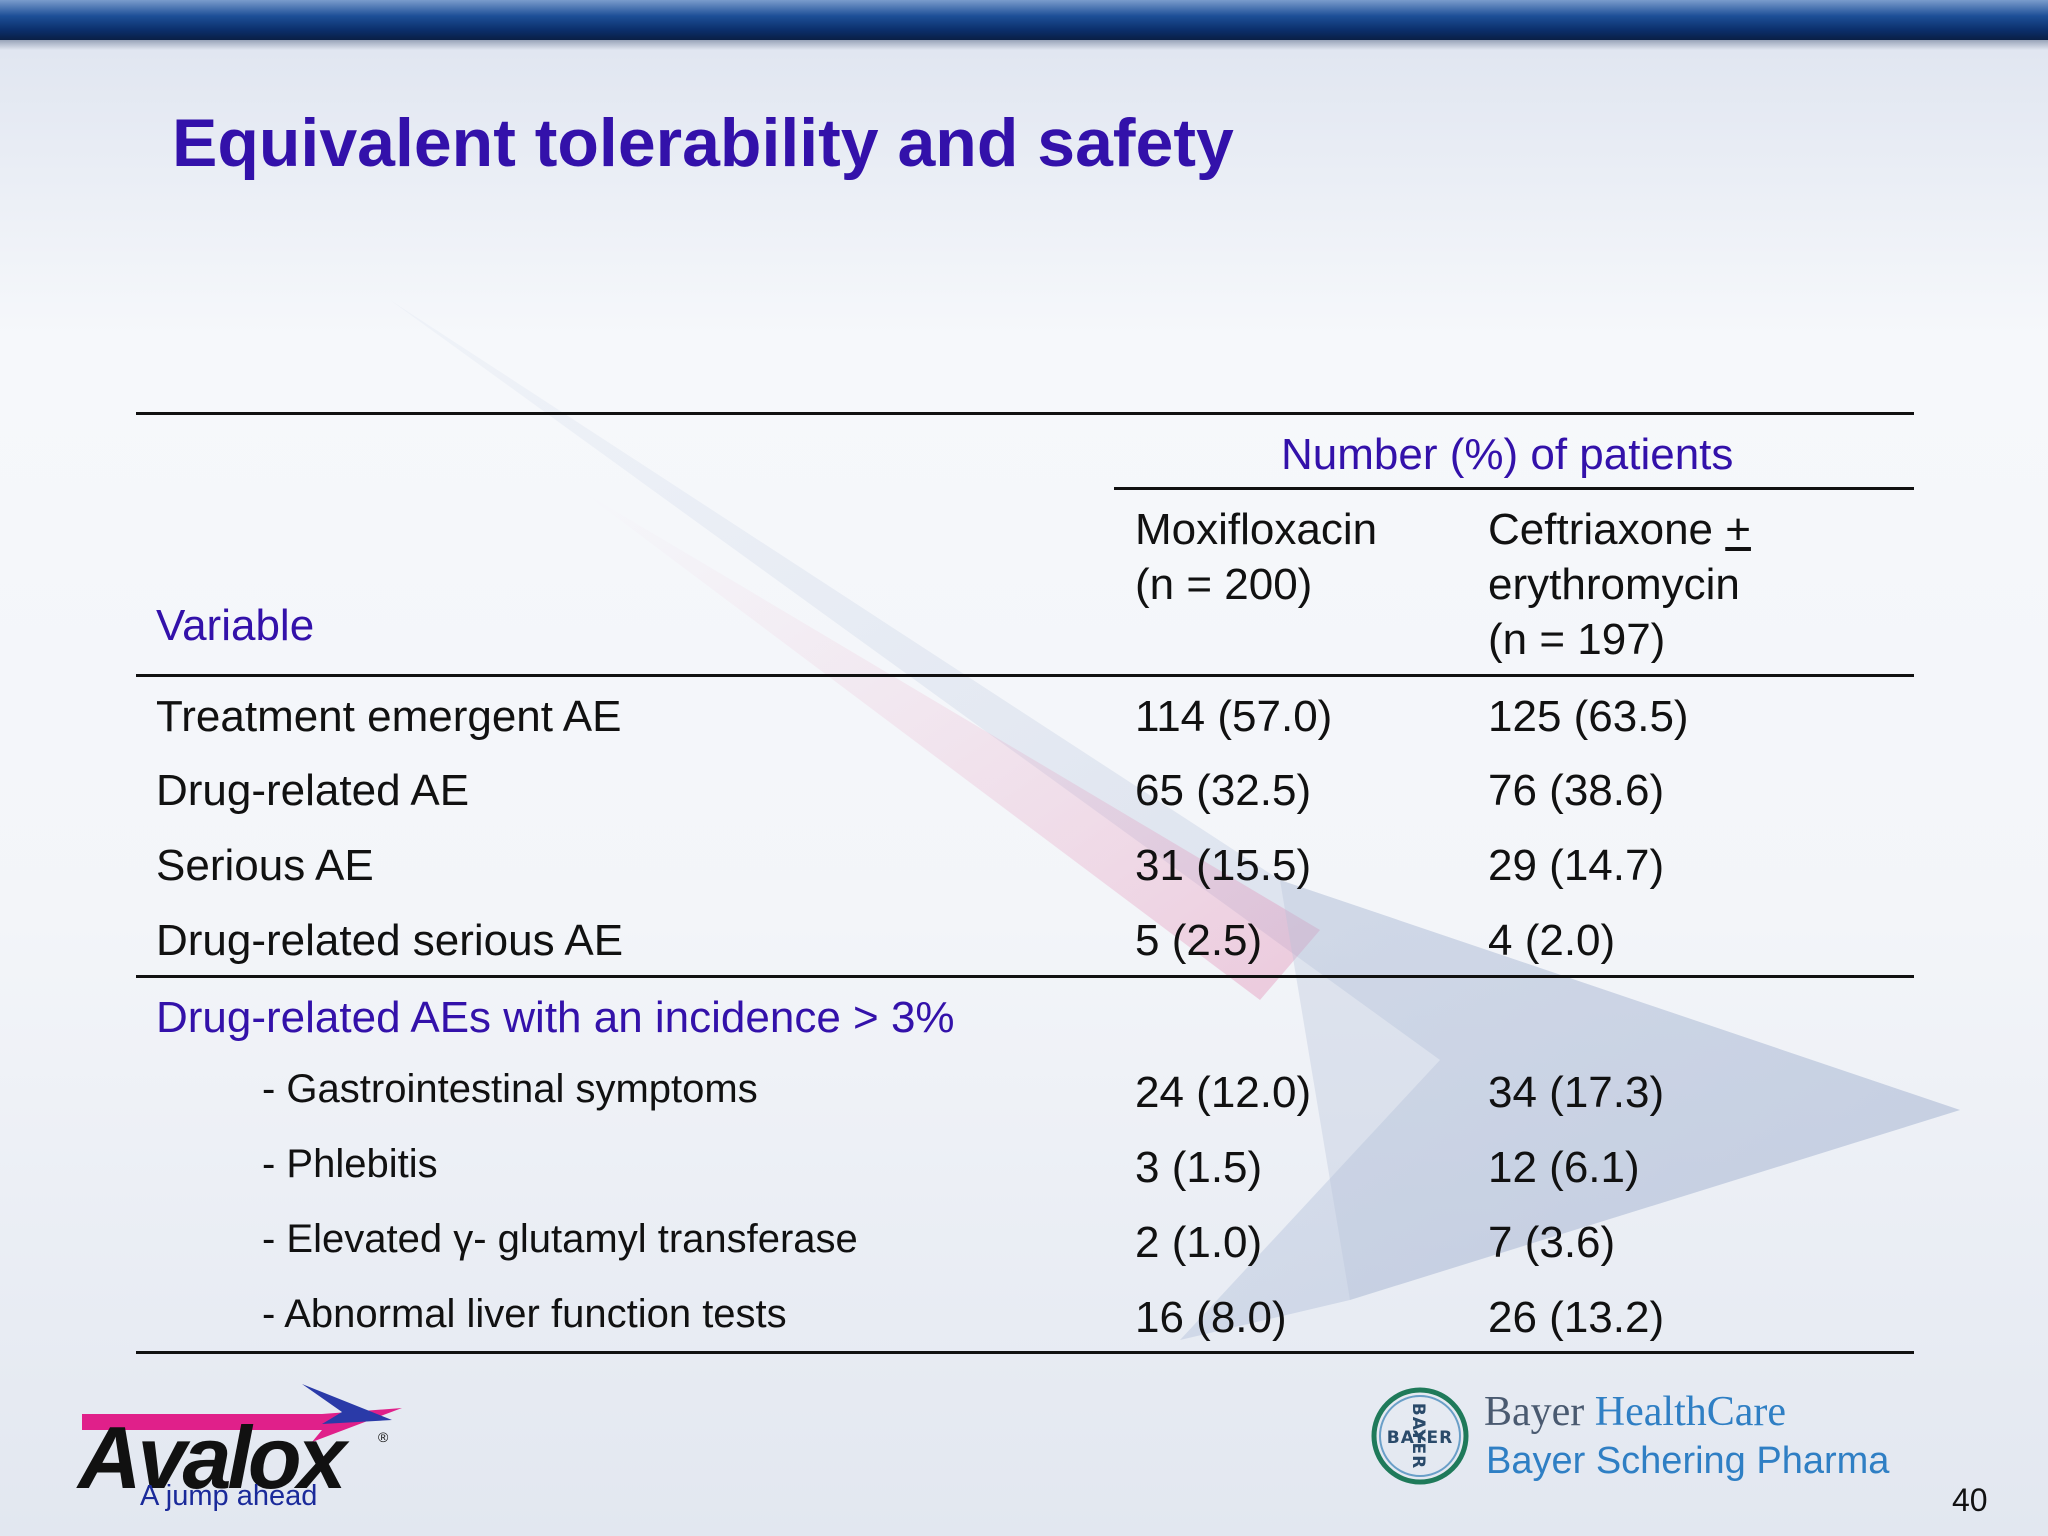  I want to click on sub-row-label: - Gastrointestinal symptoms, so click(510, 1089).